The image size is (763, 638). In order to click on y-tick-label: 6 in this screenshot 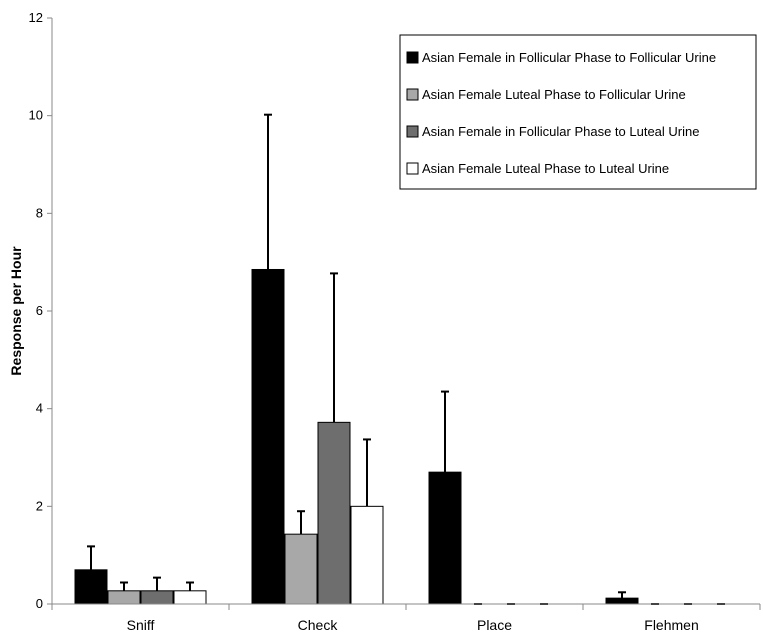, I will do `click(39, 310)`.